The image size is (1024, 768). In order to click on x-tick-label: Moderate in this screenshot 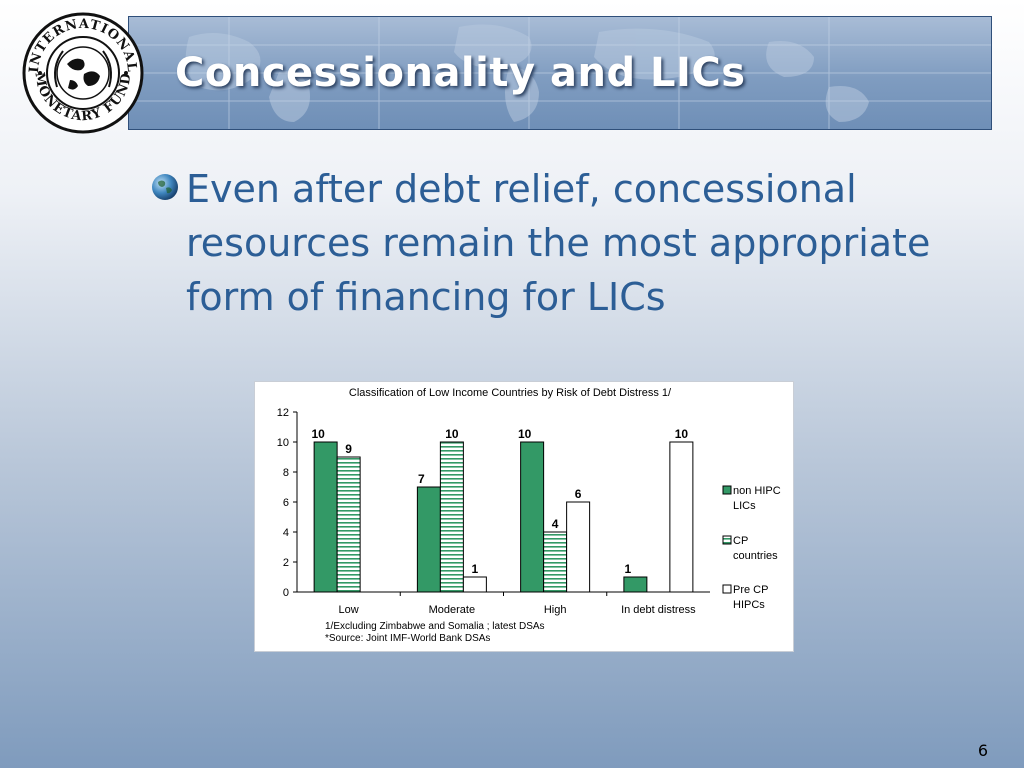, I will do `click(452, 610)`.